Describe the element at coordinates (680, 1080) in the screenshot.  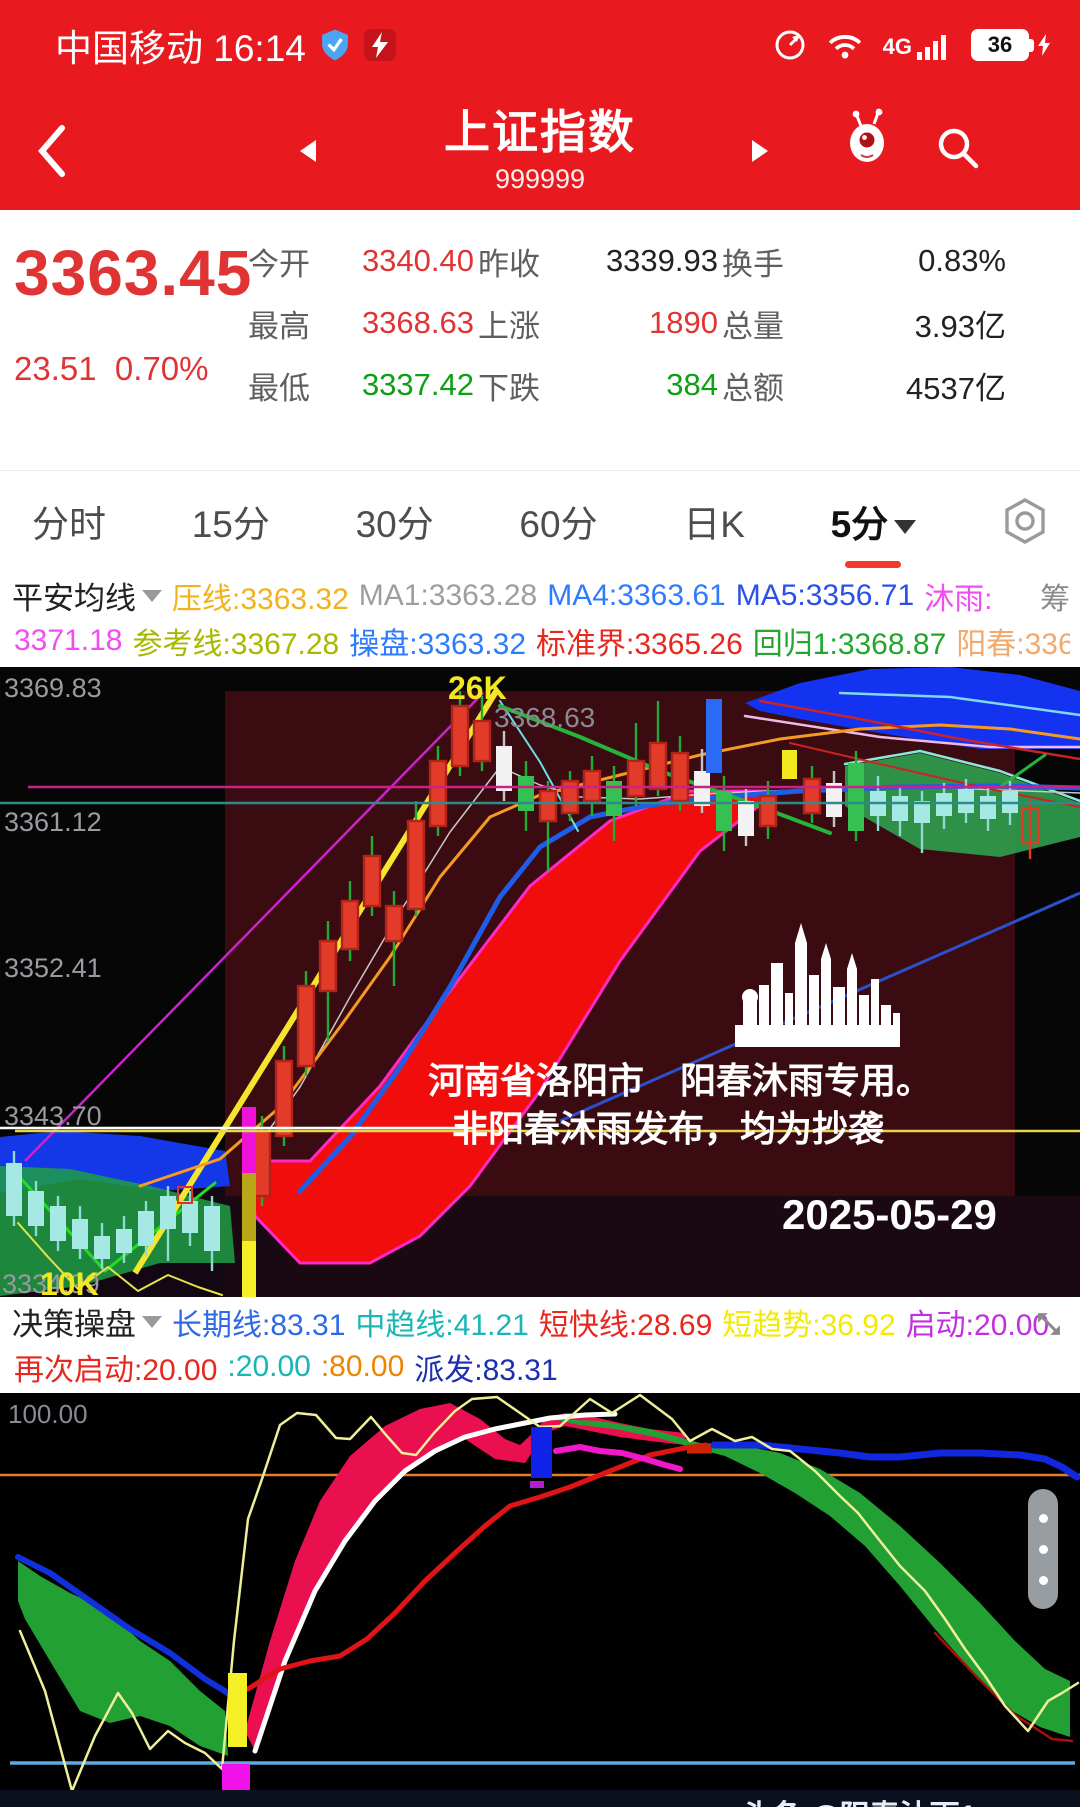
I see `svg-text: 河南省洛阳市 阳春沐雨专用。` at that location.